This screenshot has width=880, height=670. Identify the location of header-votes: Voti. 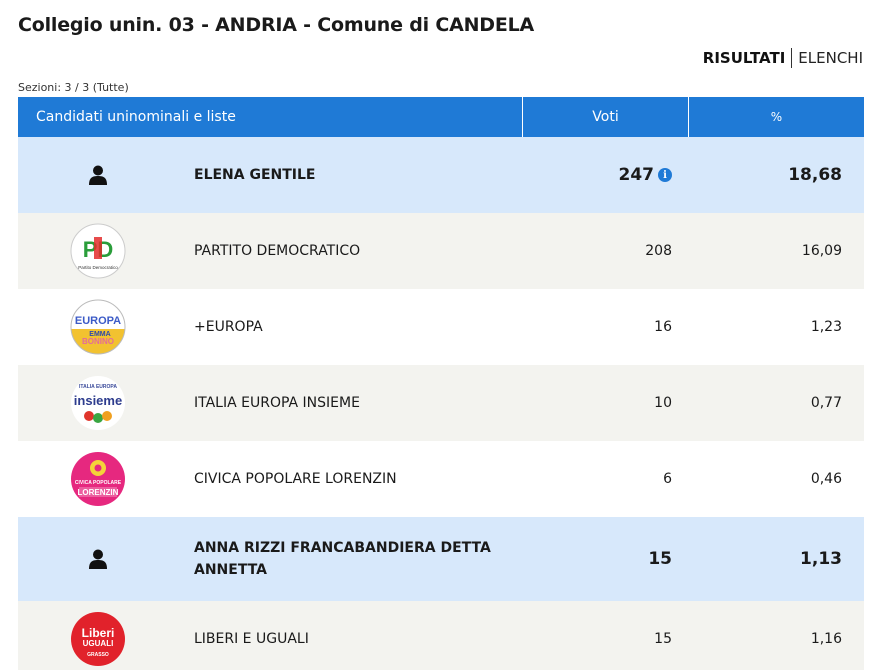
(605, 117).